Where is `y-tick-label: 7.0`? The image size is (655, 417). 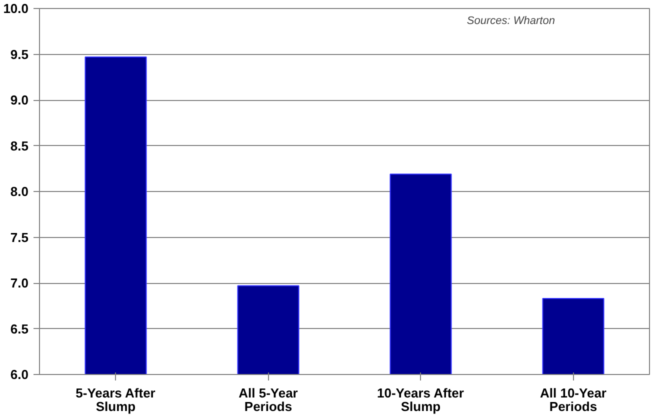
y-tick-label: 7.0 is located at coordinates (19, 283).